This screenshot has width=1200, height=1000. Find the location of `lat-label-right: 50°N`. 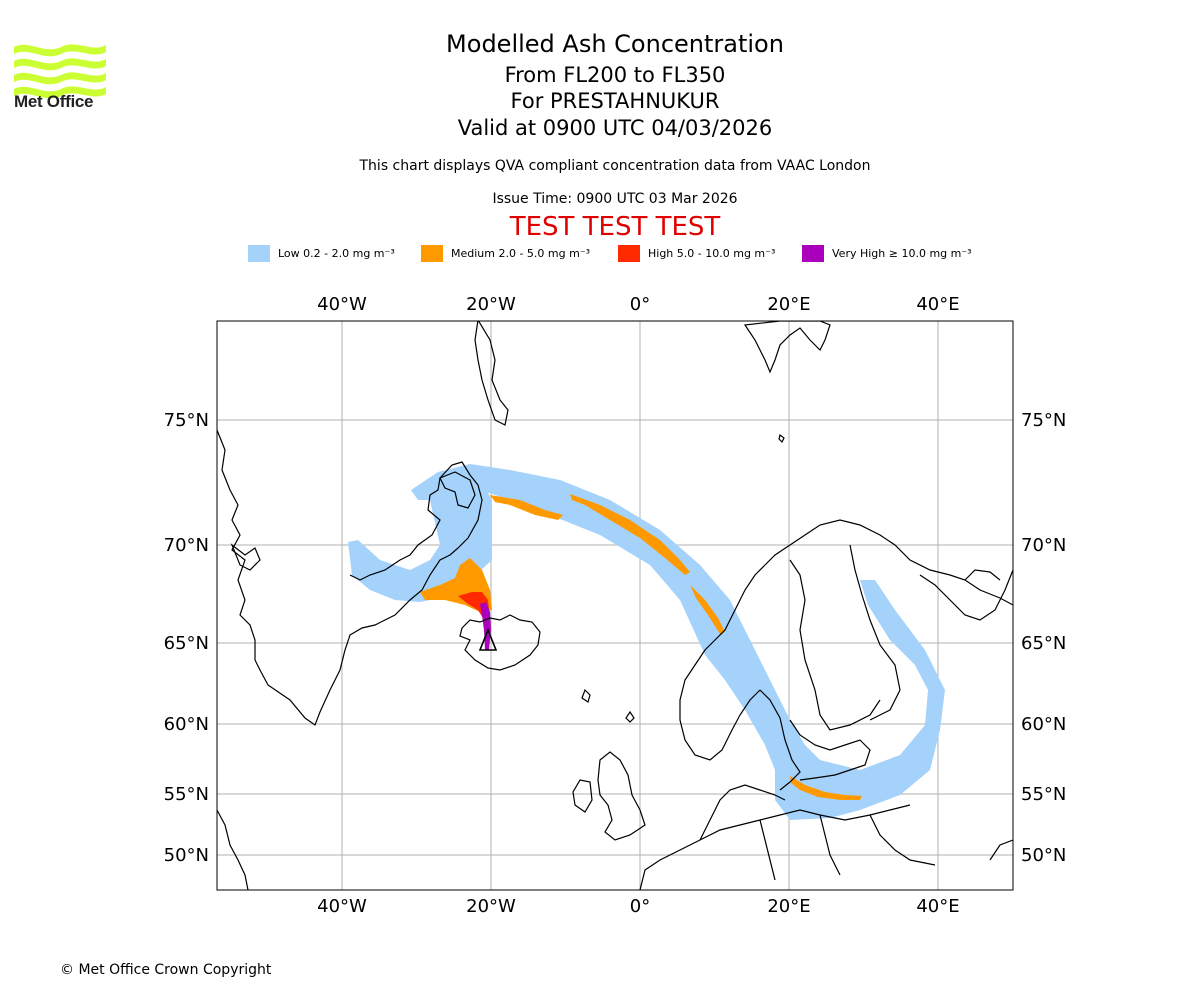

lat-label-right: 50°N is located at coordinates (1043, 855).